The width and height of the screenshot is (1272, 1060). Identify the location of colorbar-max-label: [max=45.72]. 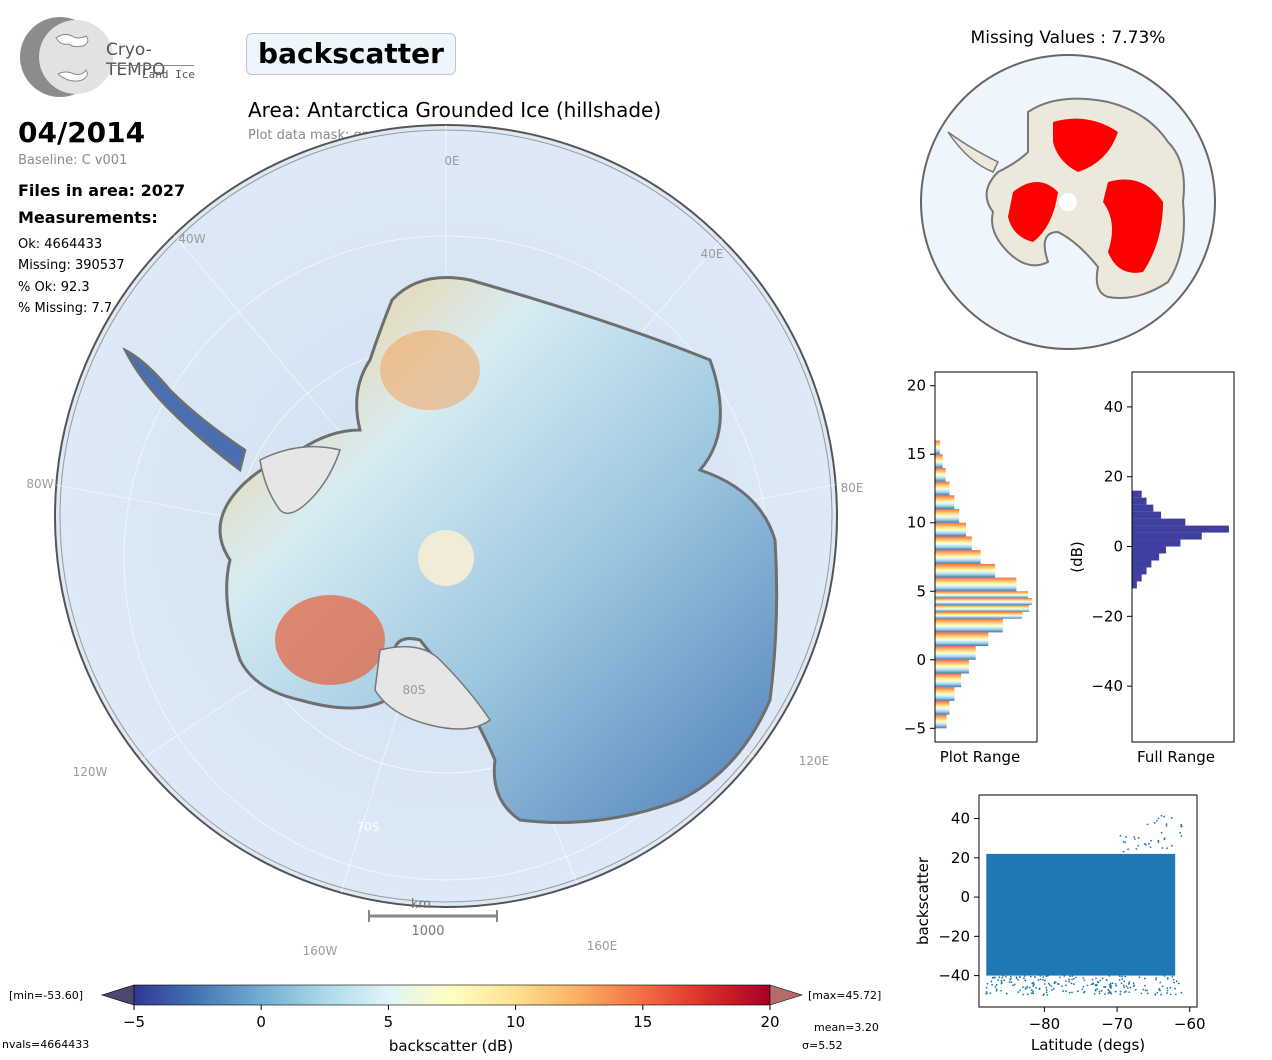
(844, 995).